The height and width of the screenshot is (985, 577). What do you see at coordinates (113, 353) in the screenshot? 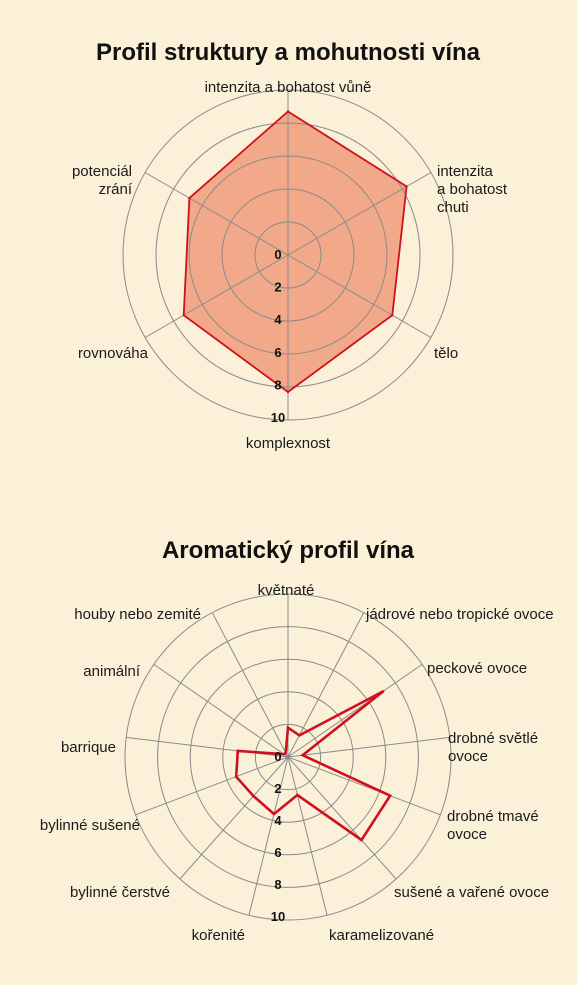
I see `axis-label: rovnováha` at bounding box center [113, 353].